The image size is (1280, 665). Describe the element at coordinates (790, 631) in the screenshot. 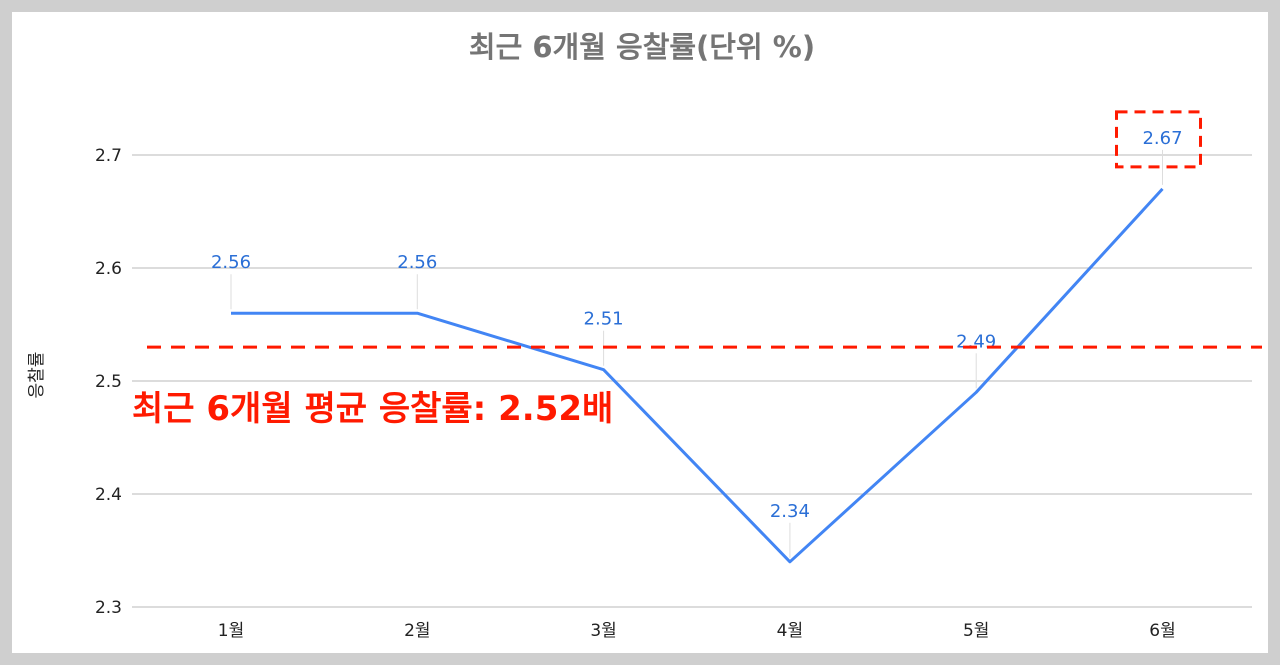

I see `x-tick-label: 4월` at that location.